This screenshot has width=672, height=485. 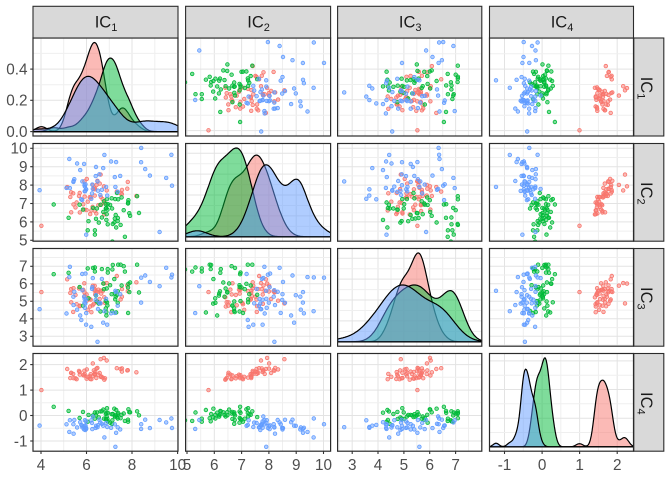 I want to click on svg-text: 0.4, so click(x=17, y=70).